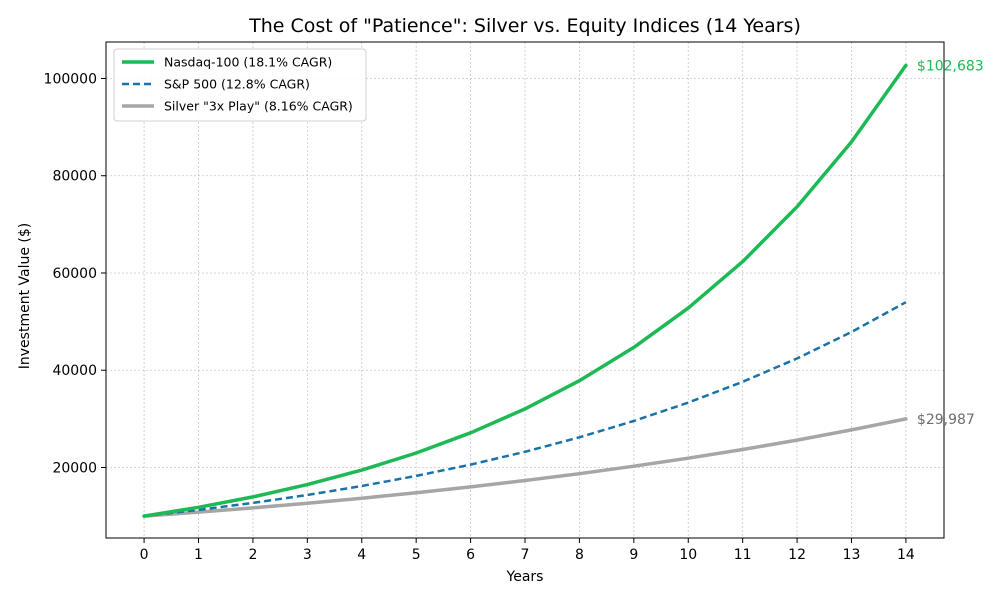 Image resolution: width=1000 pixels, height=600 pixels. What do you see at coordinates (906, 555) in the screenshot?
I see `x-tick-label: 14` at bounding box center [906, 555].